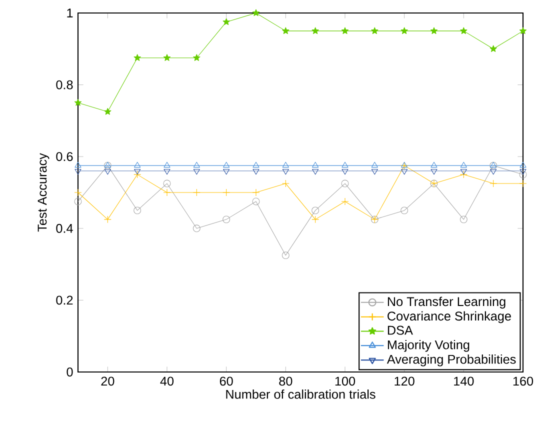 The image size is (547, 422). What do you see at coordinates (449, 317) in the screenshot?
I see `legend-label: Covariance Shrinkage` at bounding box center [449, 317].